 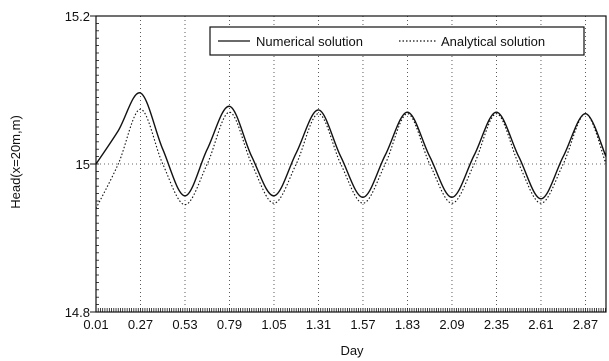 What do you see at coordinates (451, 324) in the screenshot?
I see `x-tick-label: 2.09` at bounding box center [451, 324].